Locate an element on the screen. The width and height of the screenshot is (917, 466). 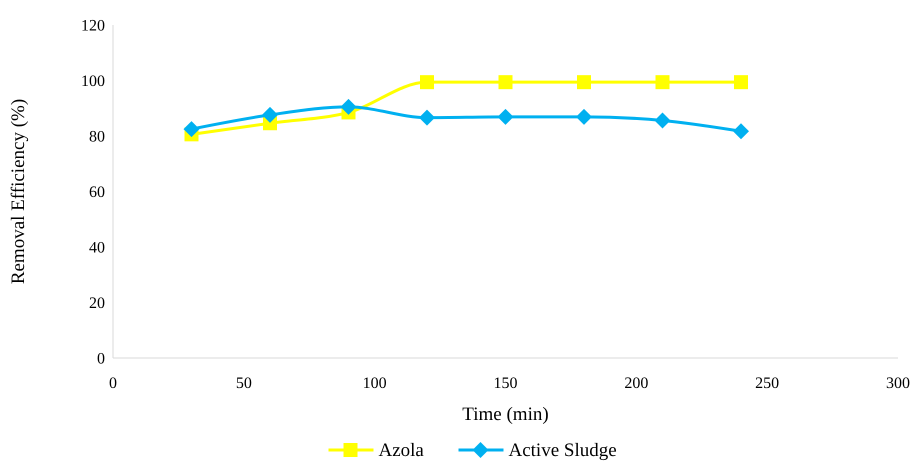
y-axis-title: Removal Efficiency (%) is located at coordinates (18, 191).